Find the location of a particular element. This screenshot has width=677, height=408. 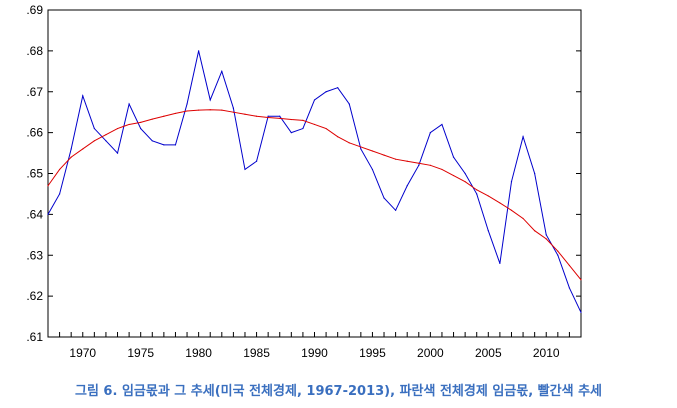

x-tick-label: 1990 is located at coordinates (314, 353).